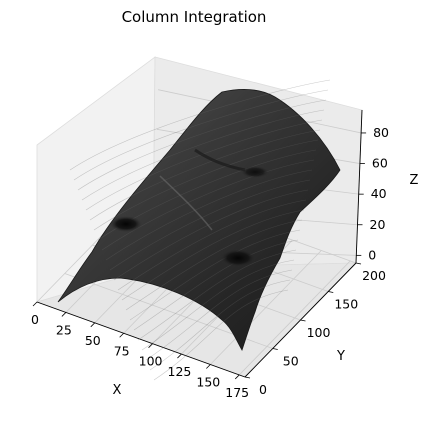  What do you see at coordinates (140, 350) in the screenshot?
I see `x-axis-ticks: 0 25 50 75 100 125 150 175` at bounding box center [140, 350].